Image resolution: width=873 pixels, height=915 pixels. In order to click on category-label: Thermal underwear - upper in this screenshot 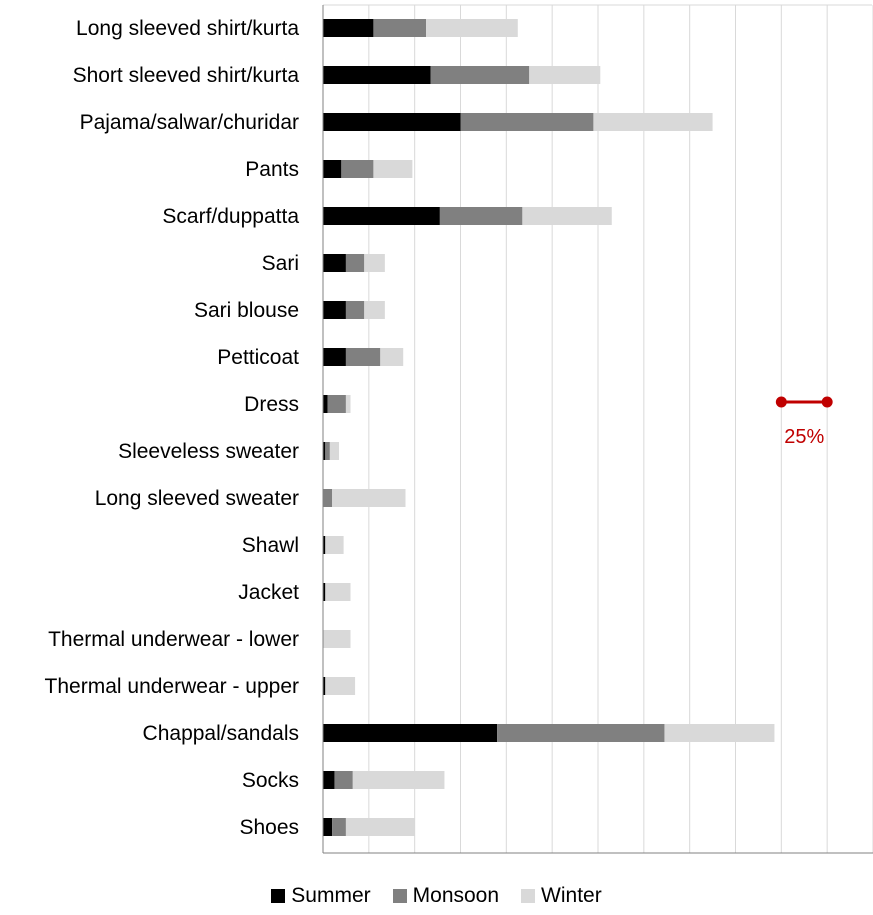, I will do `click(172, 686)`.